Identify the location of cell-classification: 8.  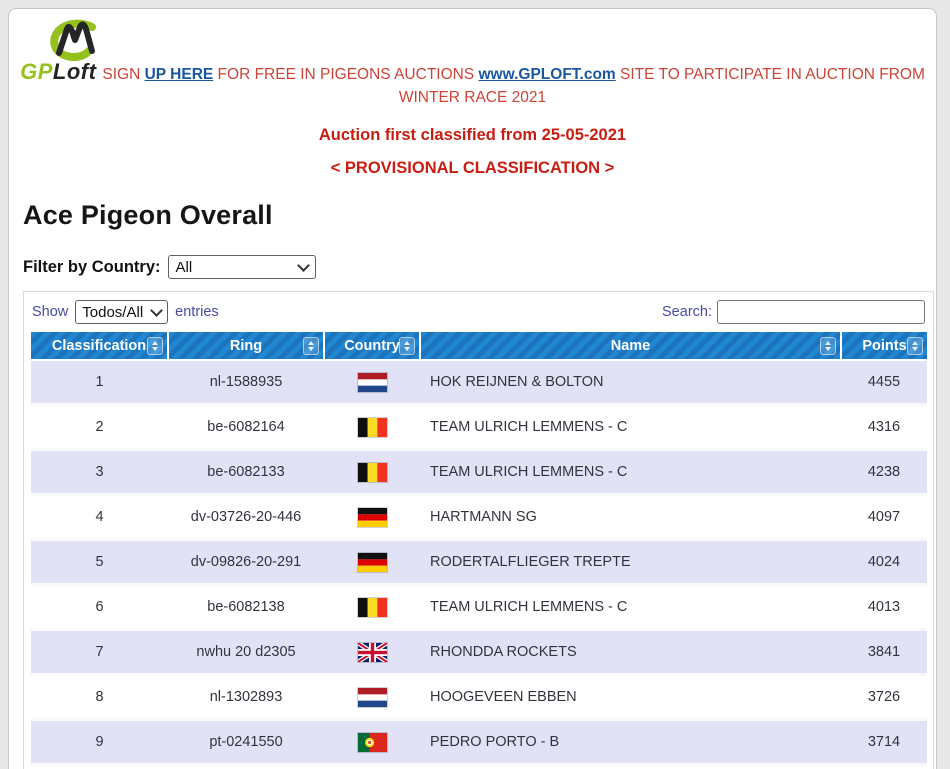
(99, 697).